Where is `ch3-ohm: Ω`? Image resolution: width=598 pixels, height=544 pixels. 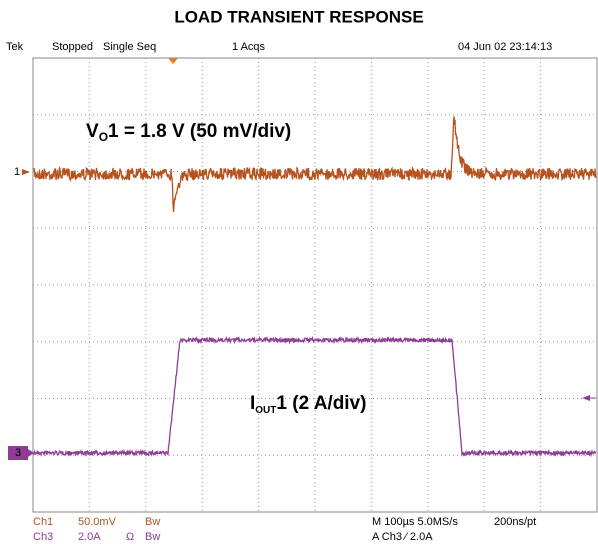
ch3-ohm: Ω is located at coordinates (130, 537).